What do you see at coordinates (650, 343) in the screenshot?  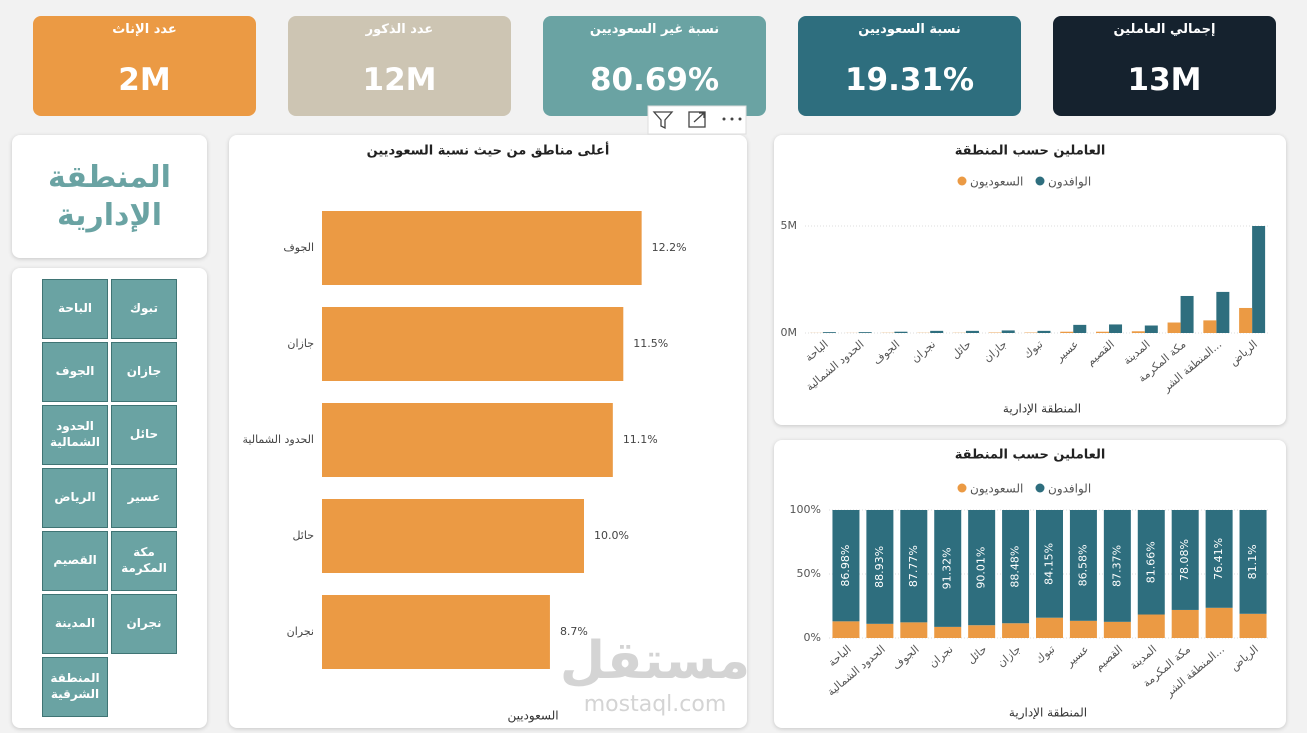 I see `data-label: 11.5%` at bounding box center [650, 343].